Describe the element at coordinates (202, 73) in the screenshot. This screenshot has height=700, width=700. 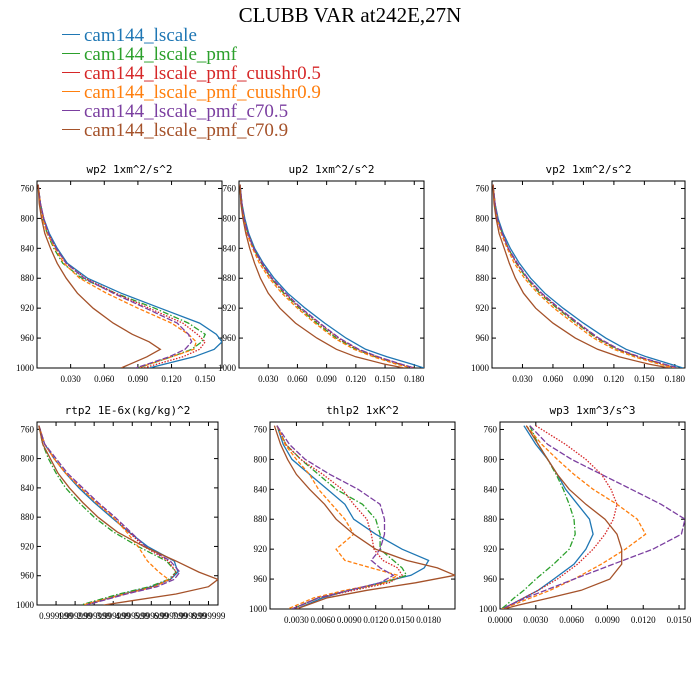
I see `legend-label: cam144_lscale_pmf_cuushr0.5` at that location.